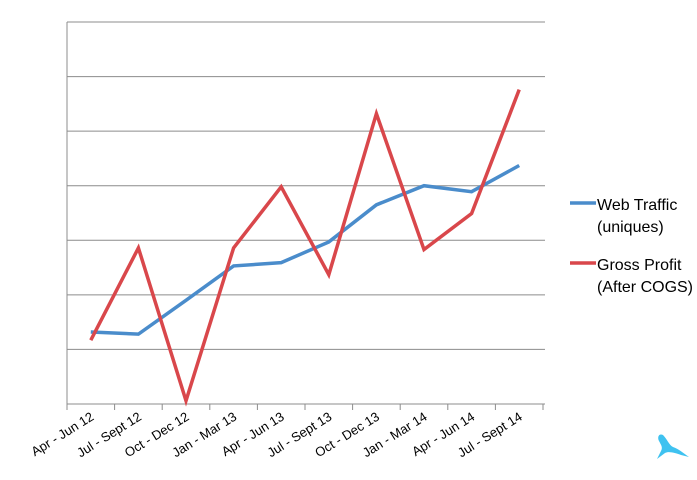  What do you see at coordinates (673, 446) in the screenshot?
I see `bird-icon` at bounding box center [673, 446].